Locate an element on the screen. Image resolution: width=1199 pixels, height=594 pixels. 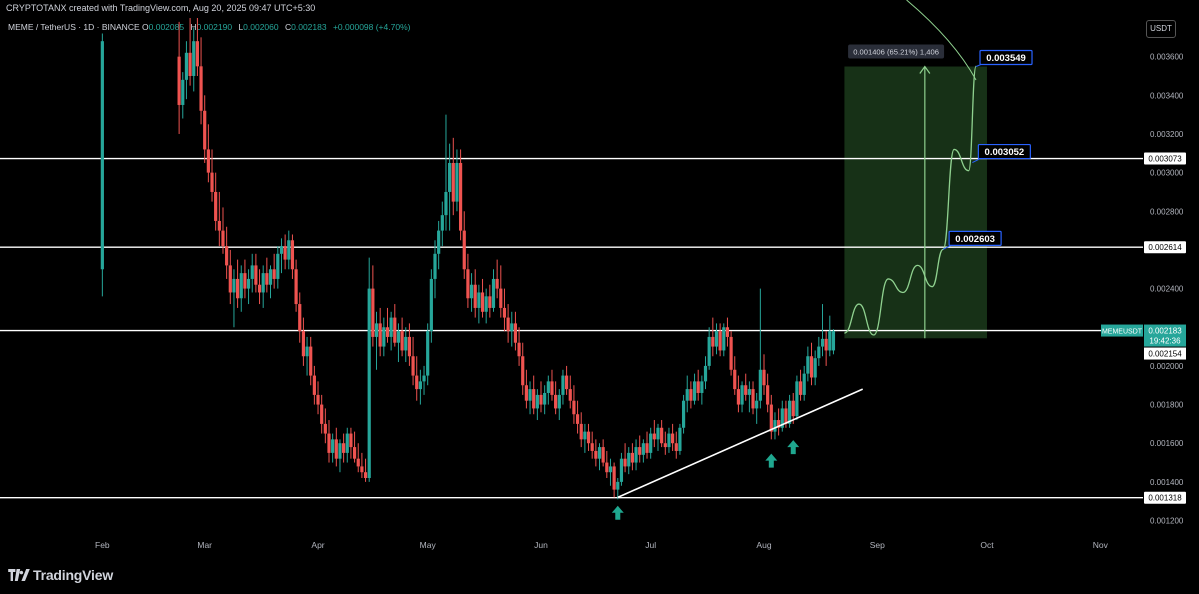
x-tick-label: Apr is located at coordinates (317, 545).